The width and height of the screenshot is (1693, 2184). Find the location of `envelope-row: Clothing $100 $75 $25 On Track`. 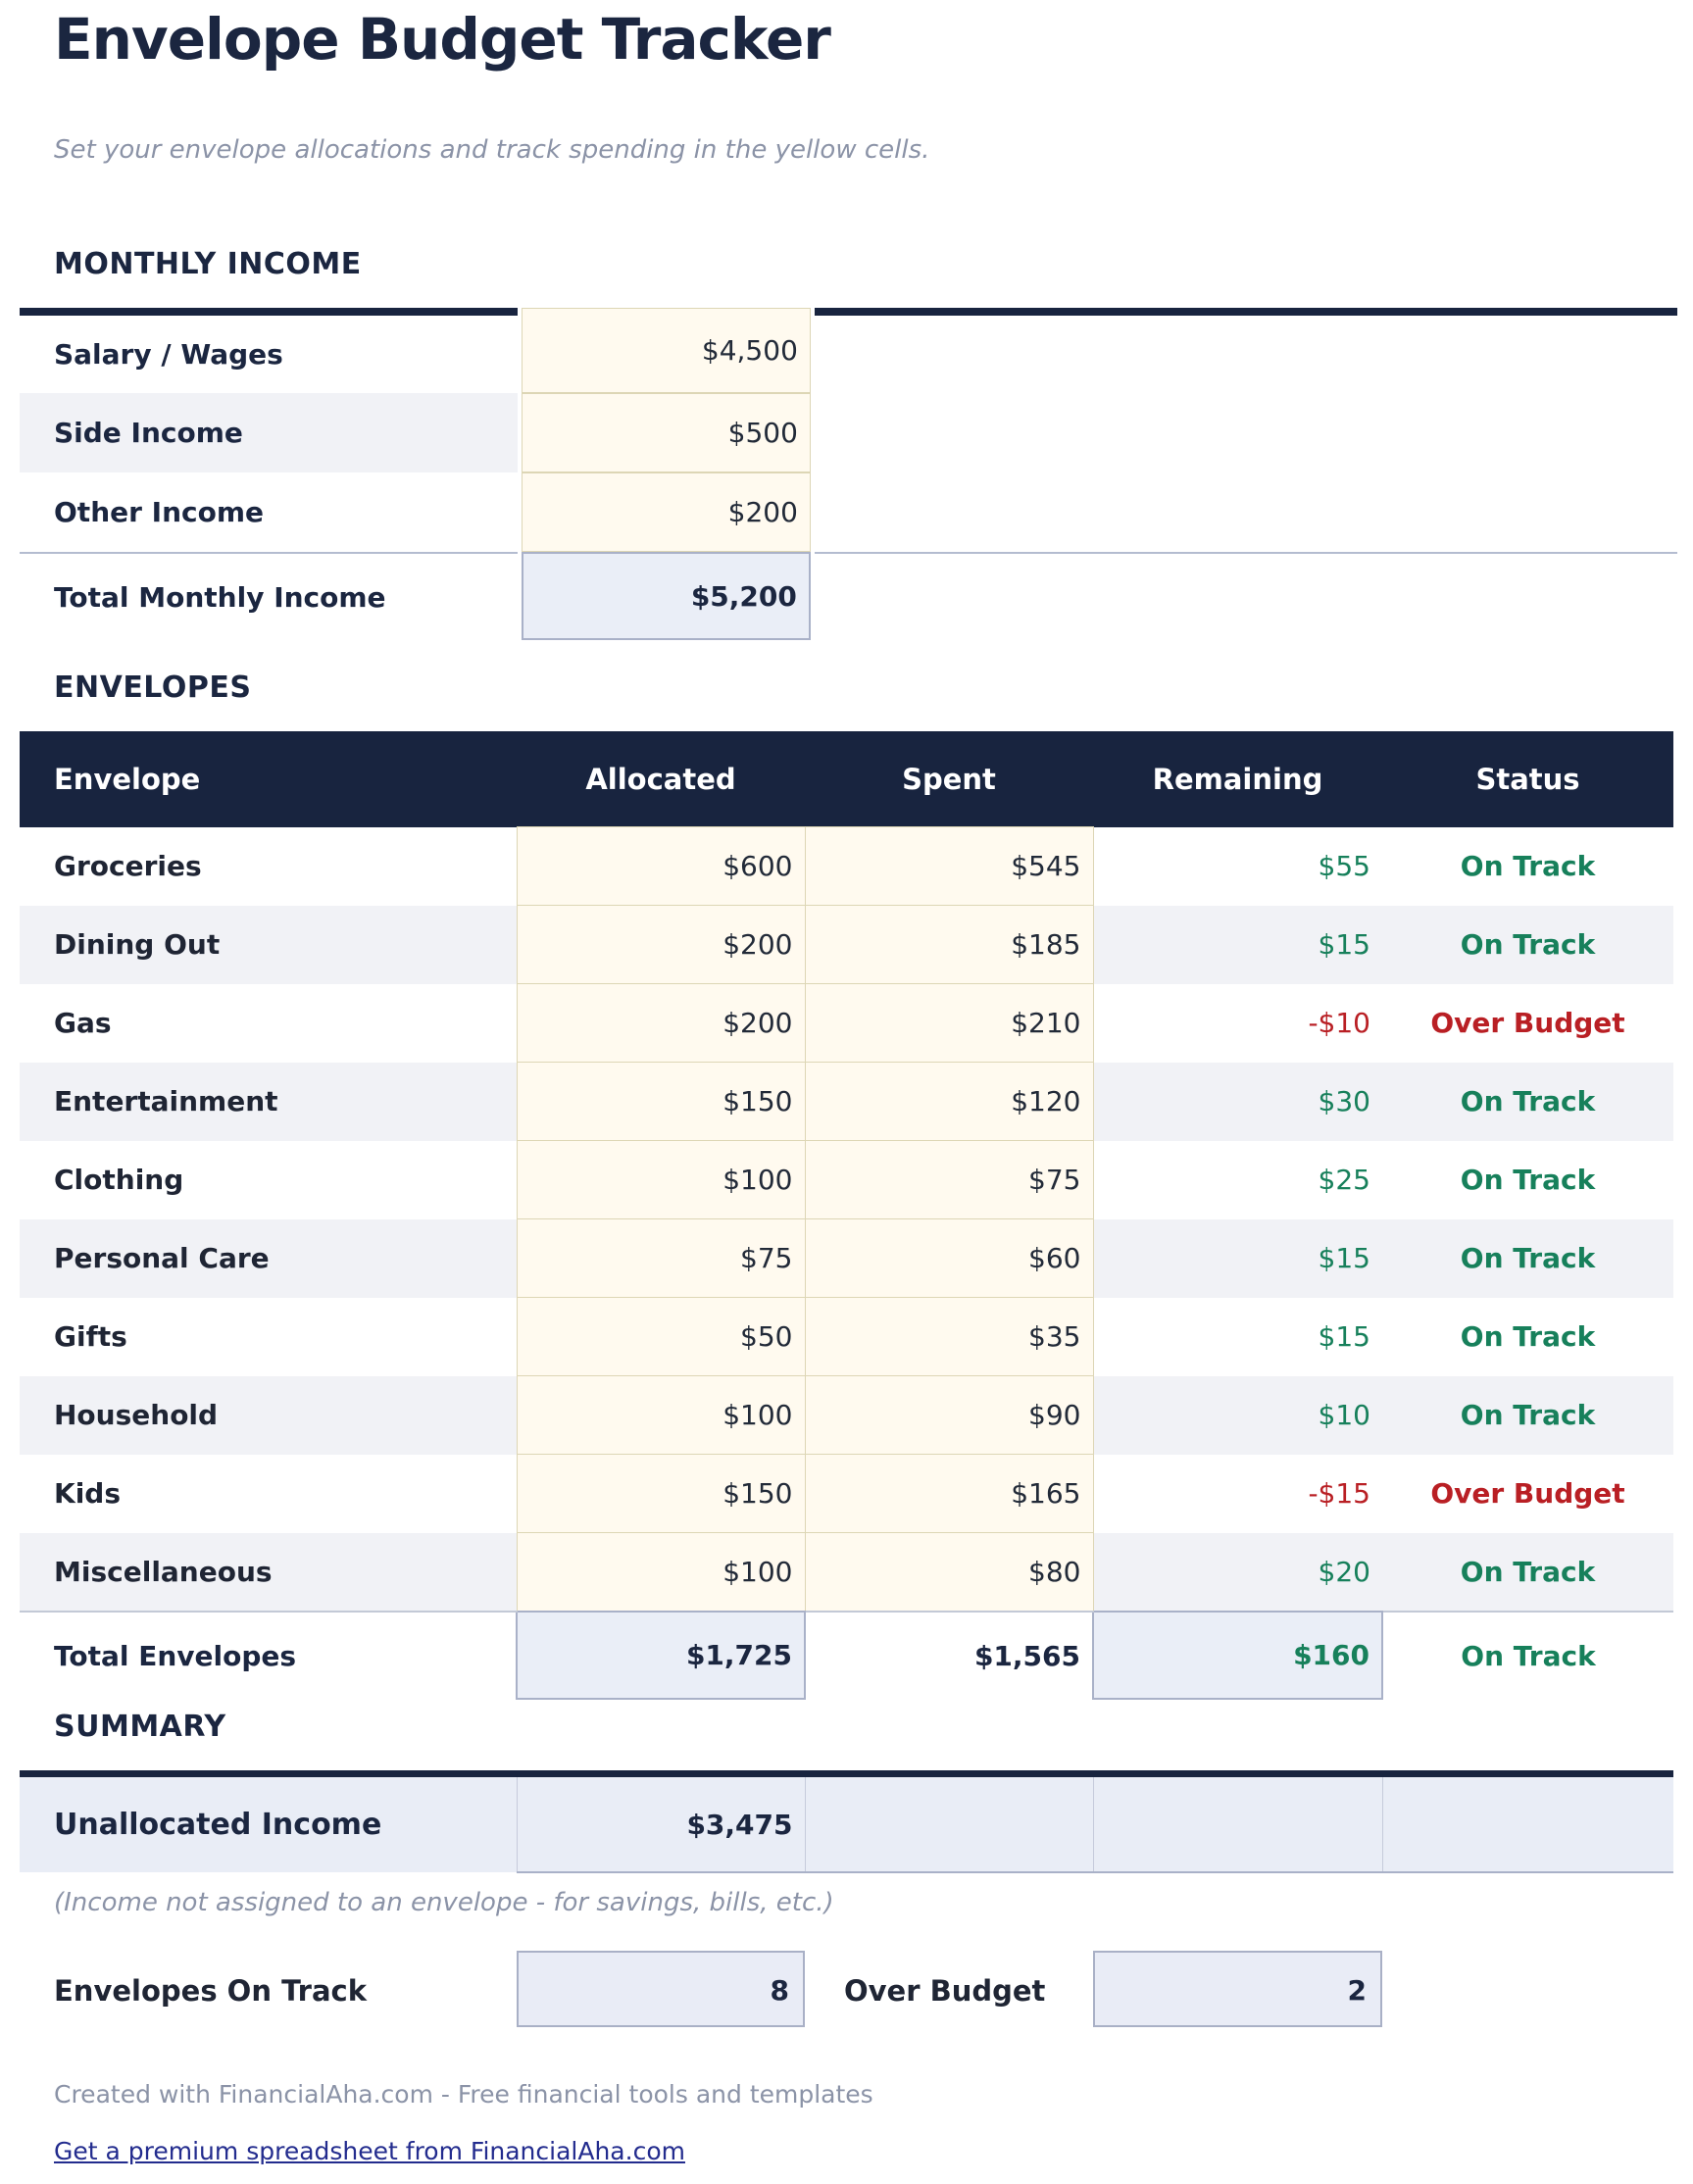

envelope-row: Clothing $100 $75 $25 On Track is located at coordinates (846, 1179).